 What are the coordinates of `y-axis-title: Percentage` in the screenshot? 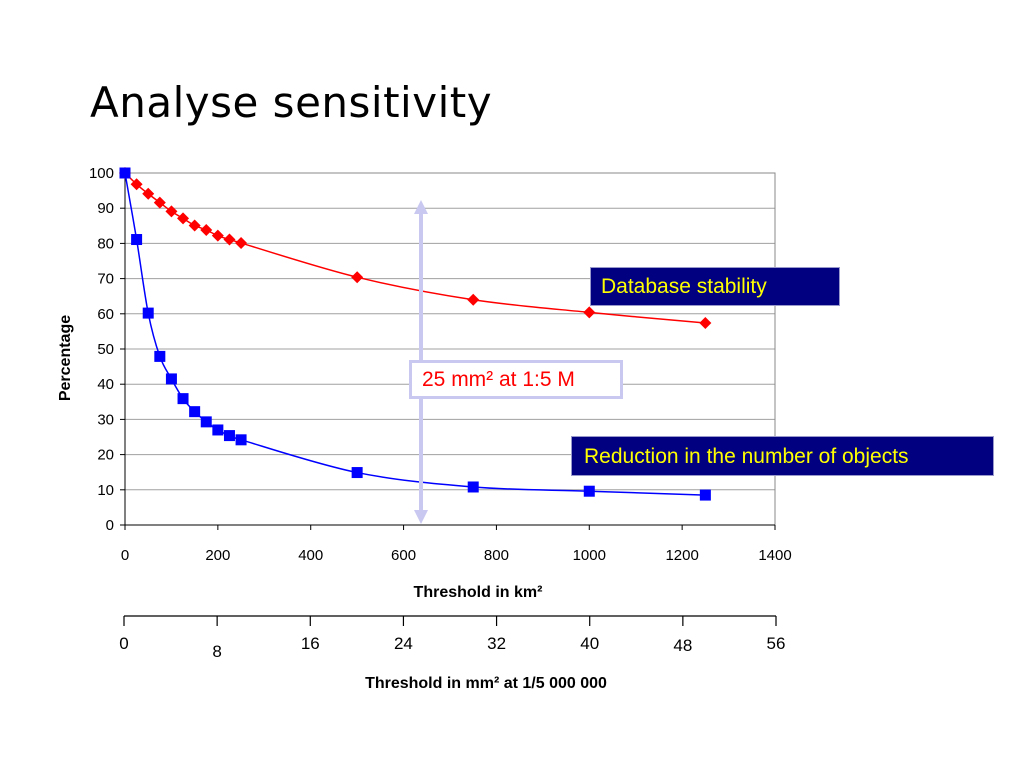 It's located at (65, 358).